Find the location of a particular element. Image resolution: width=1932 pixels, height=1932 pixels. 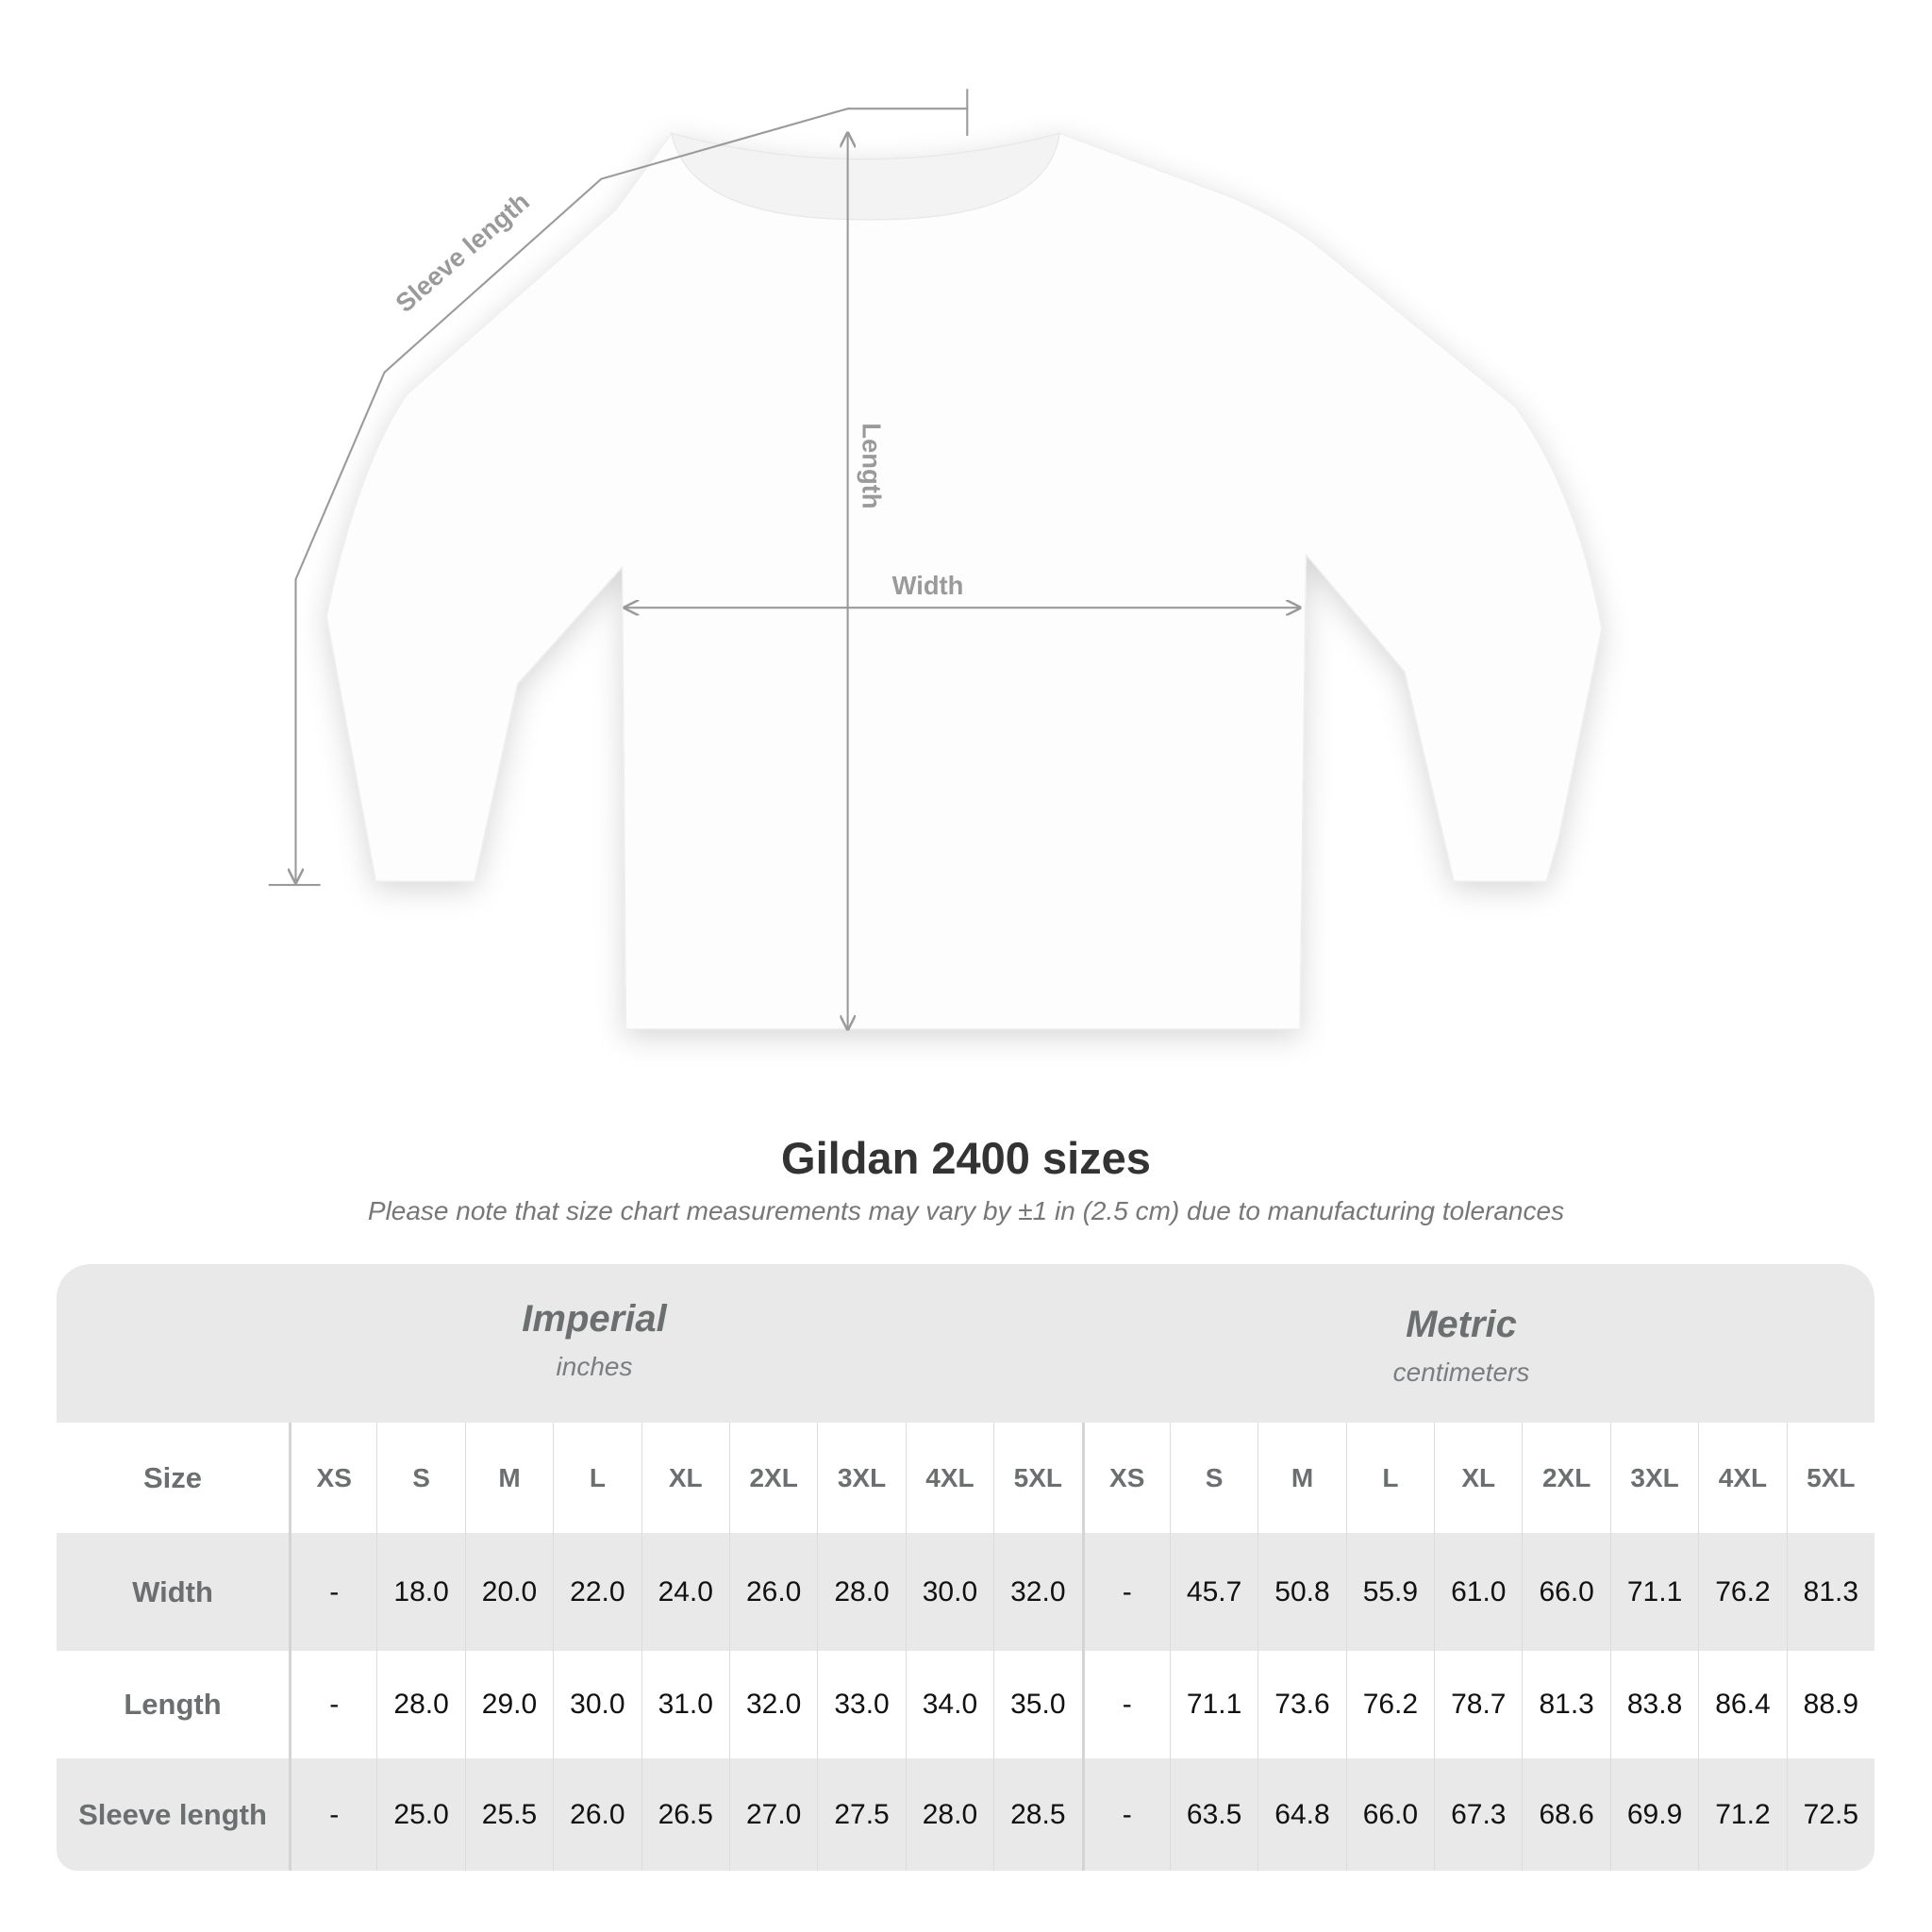

width-label: Width is located at coordinates (928, 585).